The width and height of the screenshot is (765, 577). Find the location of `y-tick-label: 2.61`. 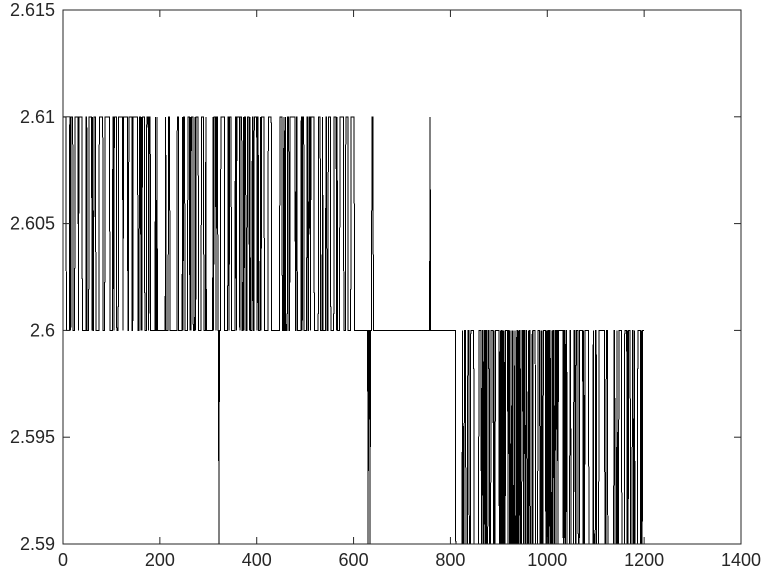

y-tick-label: 2.61 is located at coordinates (37, 117).